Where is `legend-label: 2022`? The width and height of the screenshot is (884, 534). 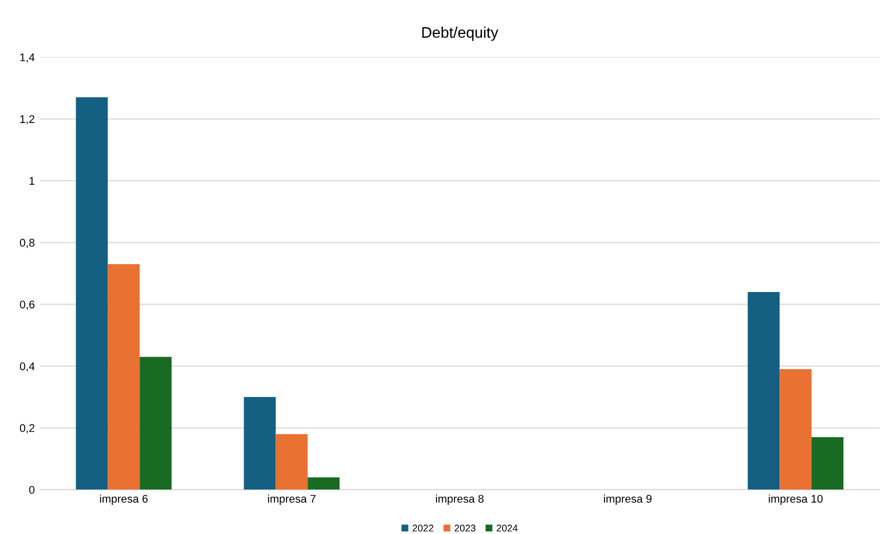
legend-label: 2022 is located at coordinates (423, 528).